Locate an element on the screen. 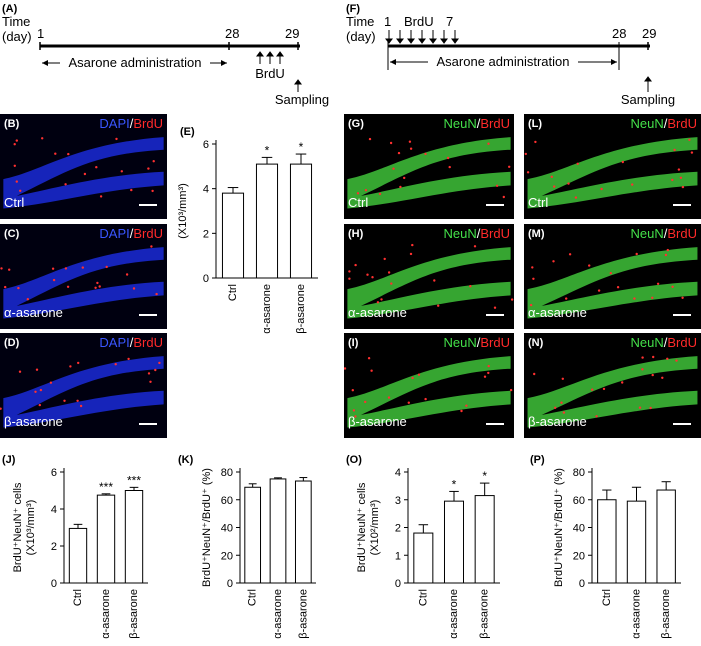 The width and height of the screenshot is (701, 646). y-tick-label: 4 is located at coordinates (54, 510).